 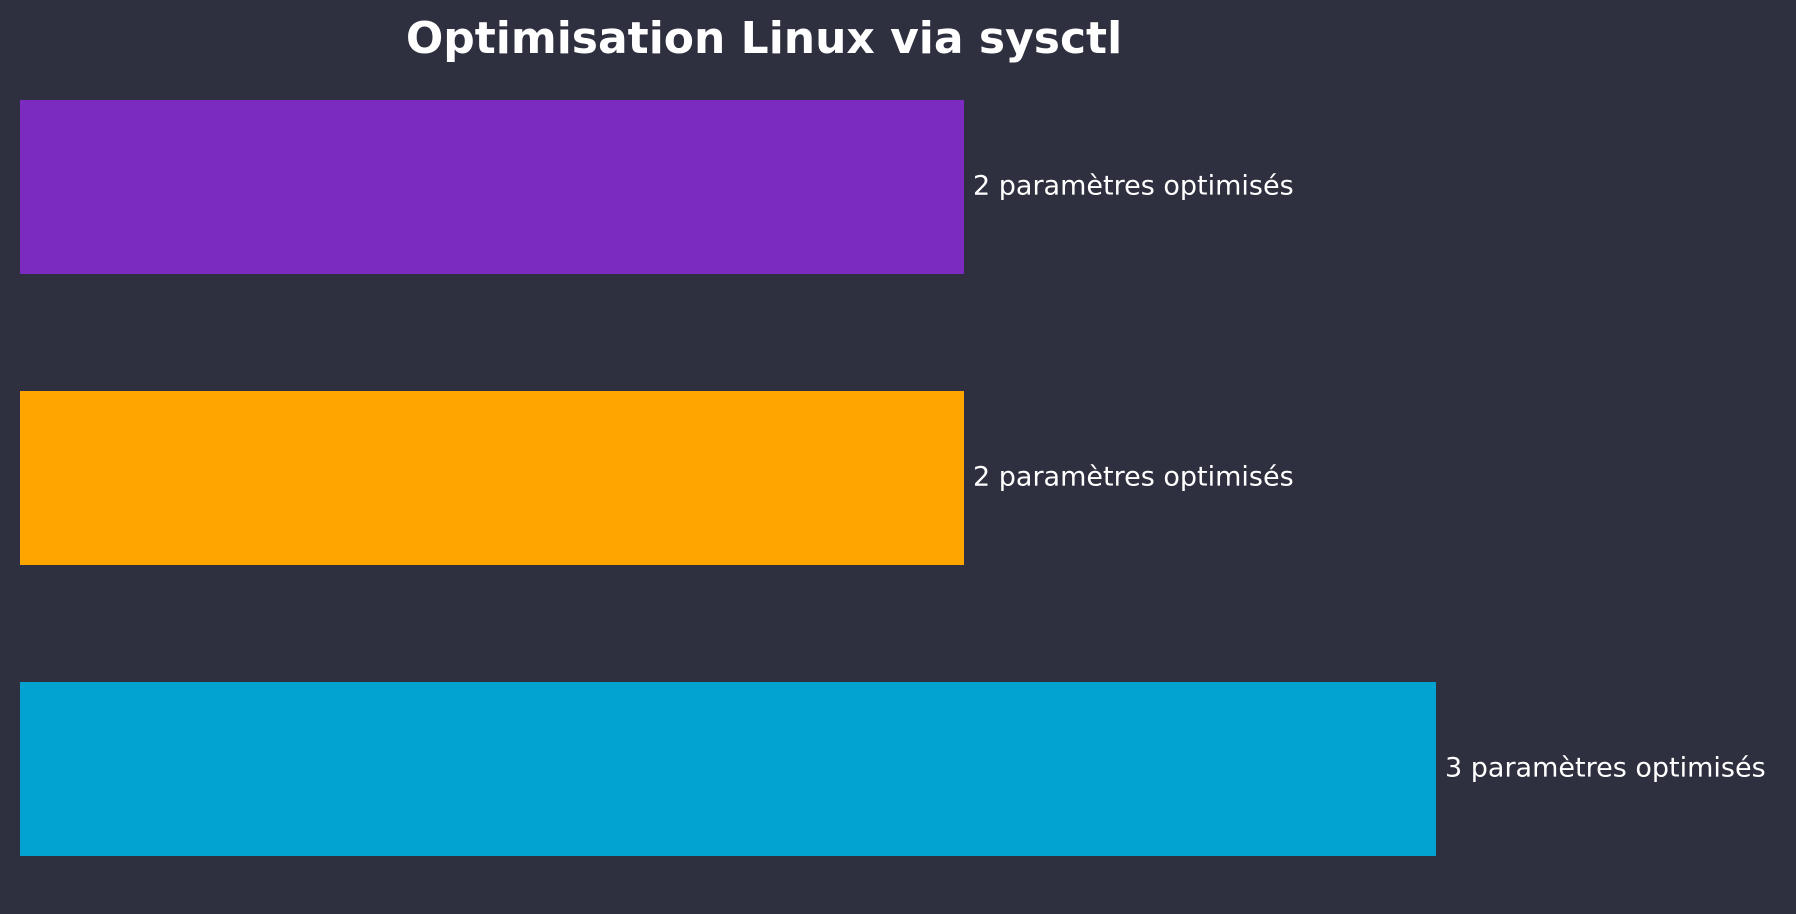 I want to click on bar-value-label-1: 2 paramètres optimisés, so click(x=1133, y=186).